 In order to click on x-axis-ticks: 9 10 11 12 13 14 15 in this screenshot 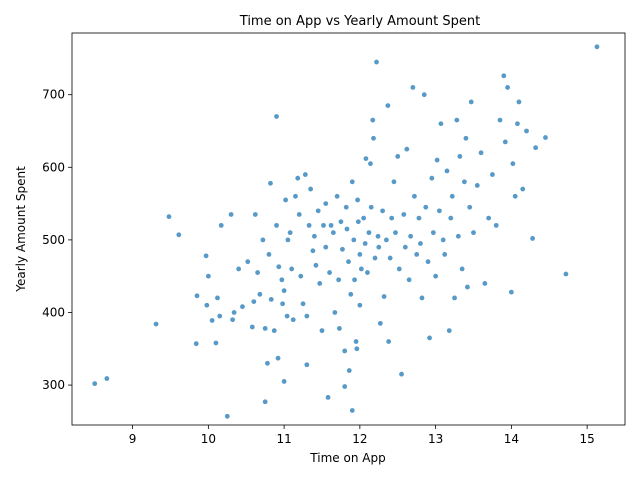, I will do `click(362, 435)`.